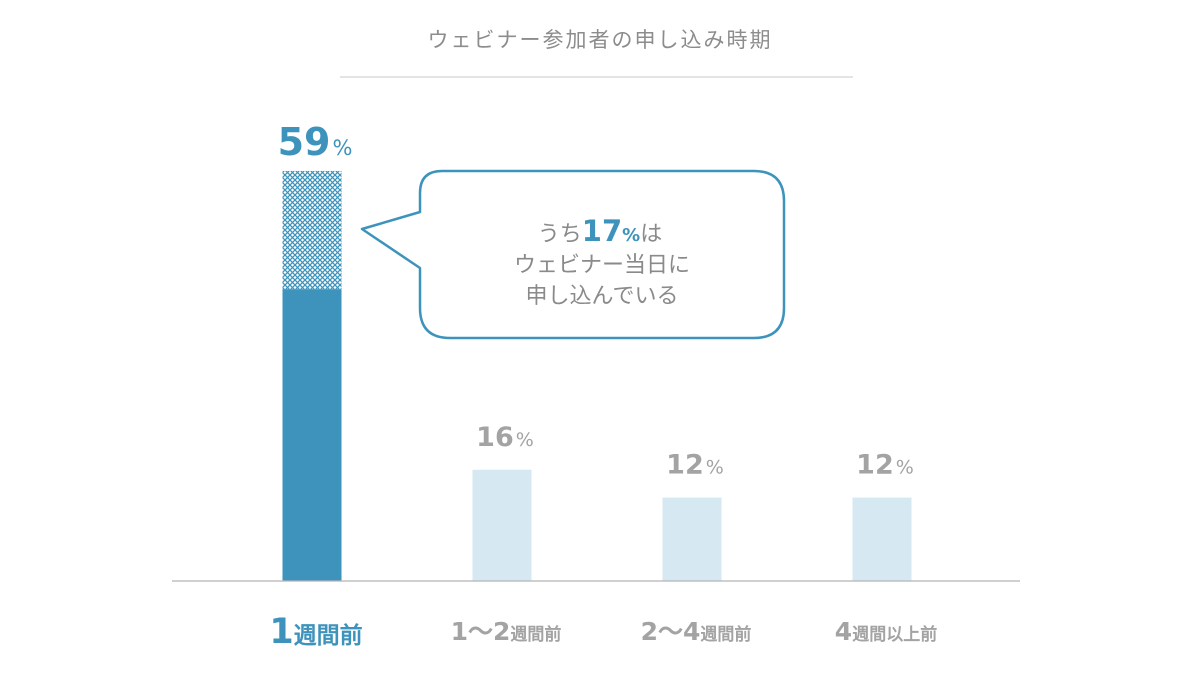 Image resolution: width=1200 pixels, height=687 pixels. I want to click on value-label-2-unit: %, so click(715, 468).